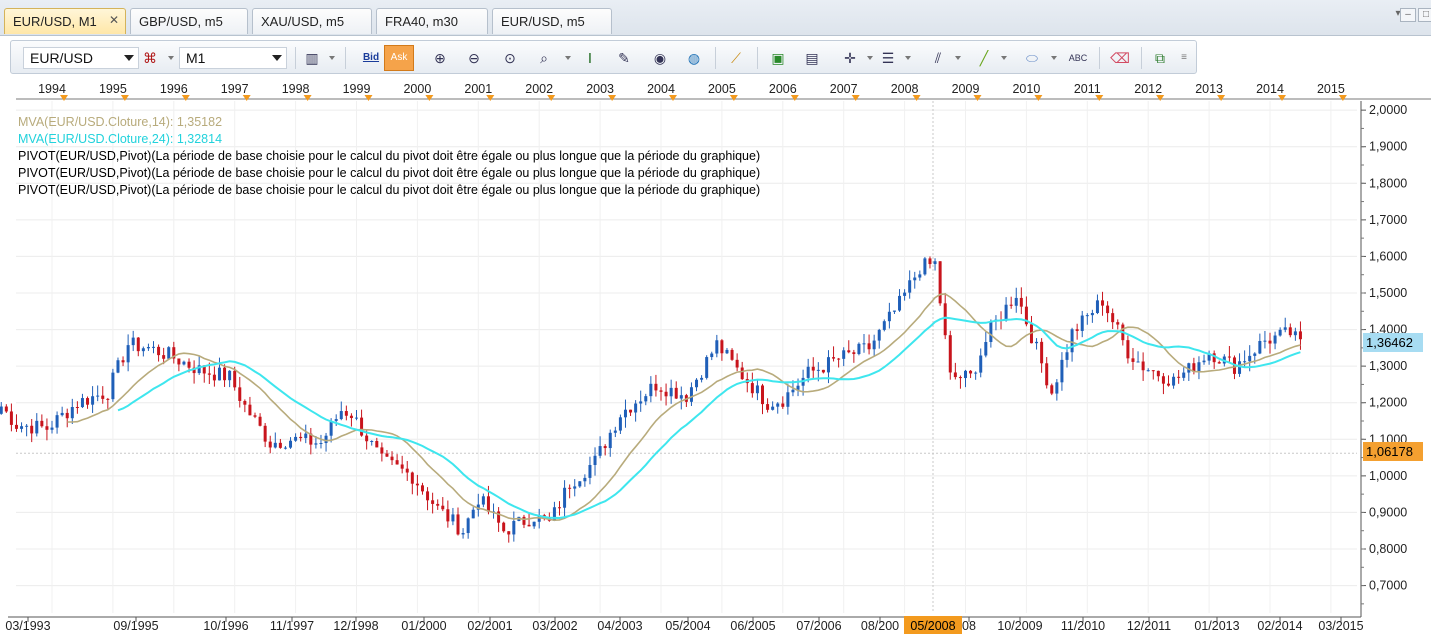 This screenshot has height=636, width=1431. What do you see at coordinates (938, 58) in the screenshot?
I see `fibonacci-icon: ⫽` at bounding box center [938, 58].